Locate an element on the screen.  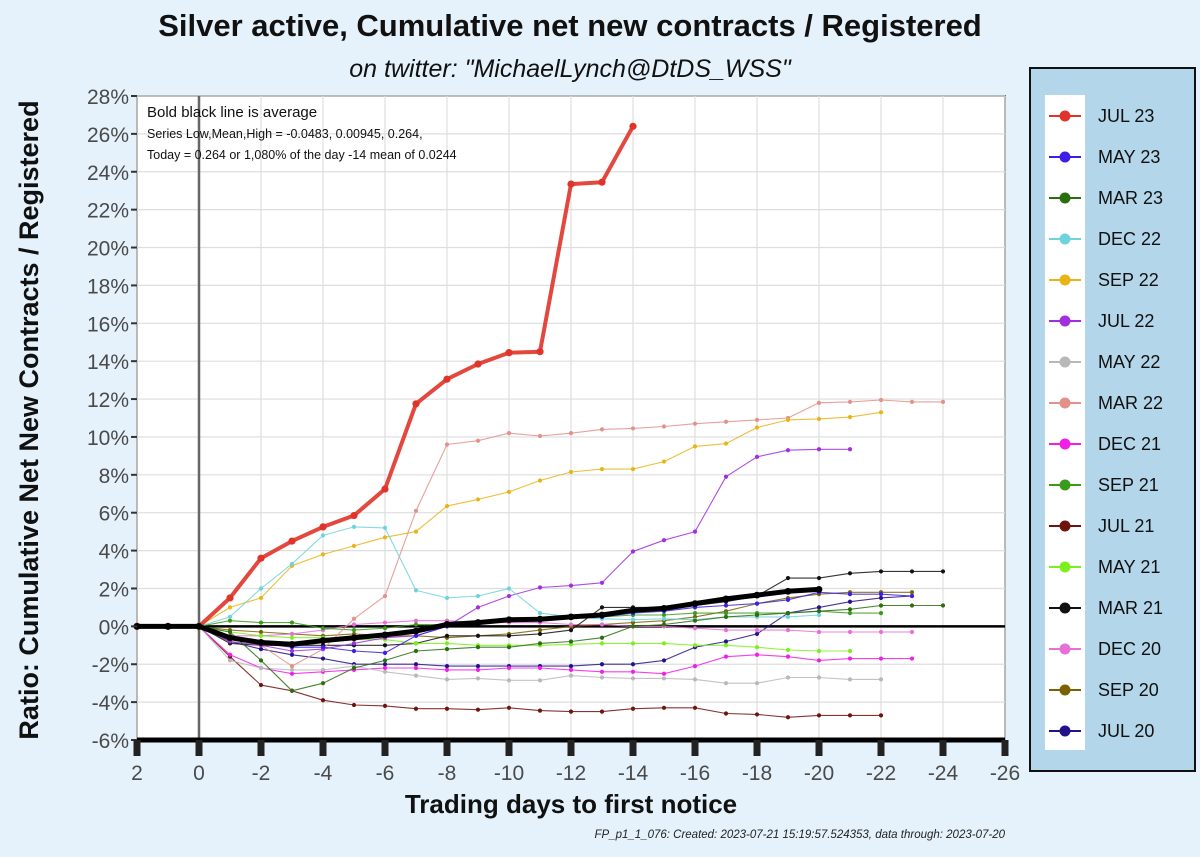
y-tick-label: 14% is located at coordinates (108, 362).